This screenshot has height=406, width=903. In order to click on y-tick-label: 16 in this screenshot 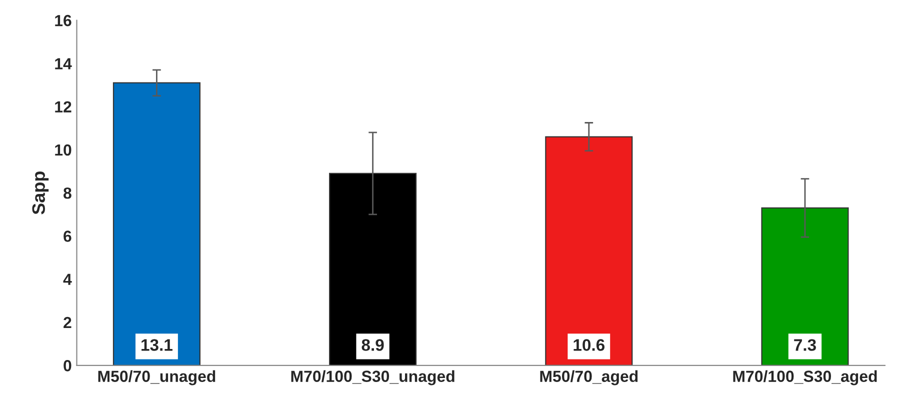, I will do `click(63, 20)`.